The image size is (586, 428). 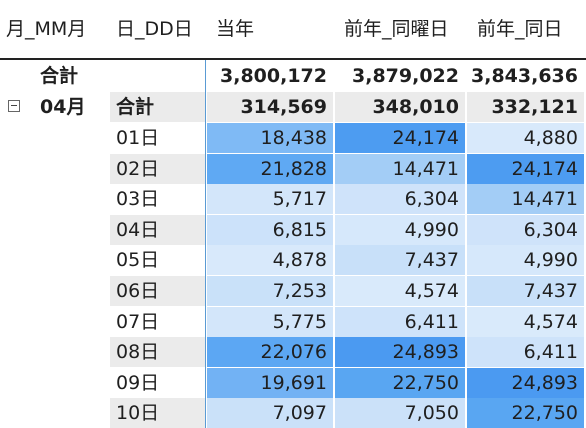 What do you see at coordinates (270, 168) in the screenshot?
I see `value-cell-current: 21,828` at bounding box center [270, 168].